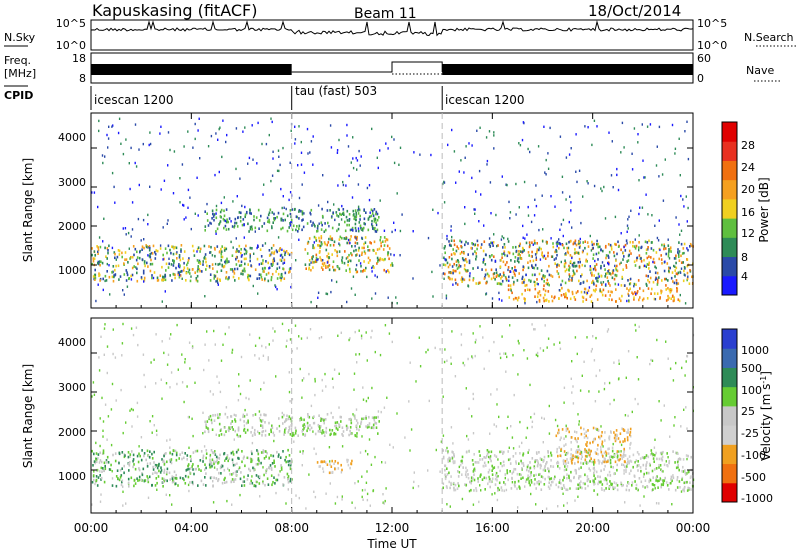 This screenshot has width=800, height=554. Describe the element at coordinates (367, 67) in the screenshot. I see `freq-line` at that location.